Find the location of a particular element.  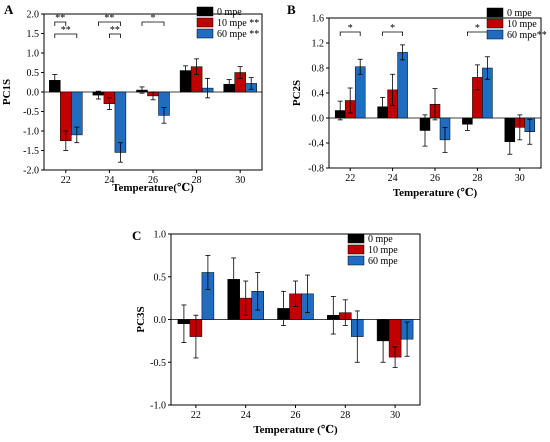

y-tick-label: -0.4 is located at coordinates (316, 144).